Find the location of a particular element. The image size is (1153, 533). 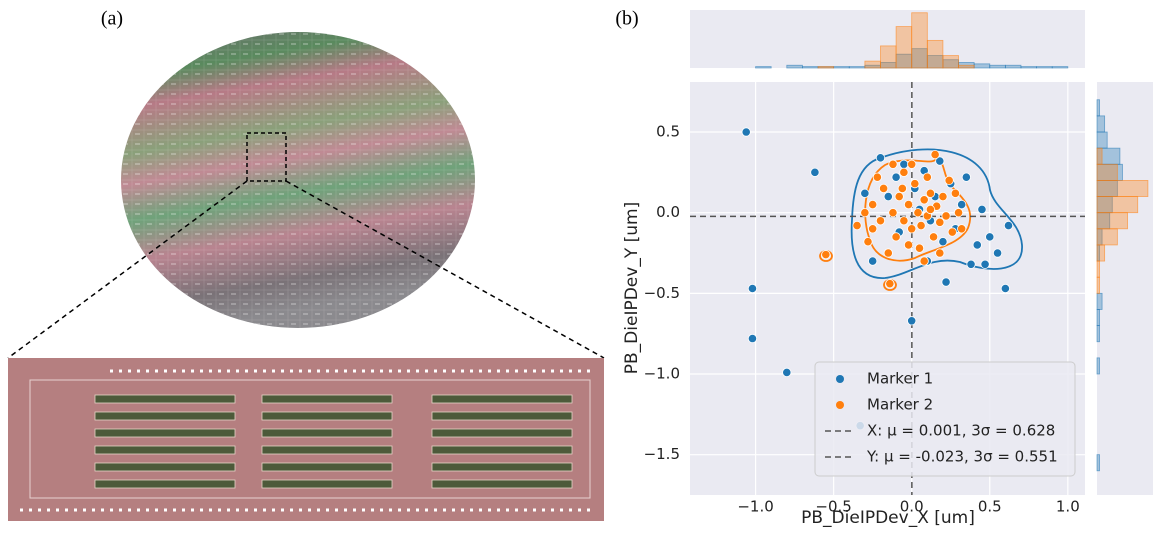

panel-label: (a) is located at coordinates (112, 19).